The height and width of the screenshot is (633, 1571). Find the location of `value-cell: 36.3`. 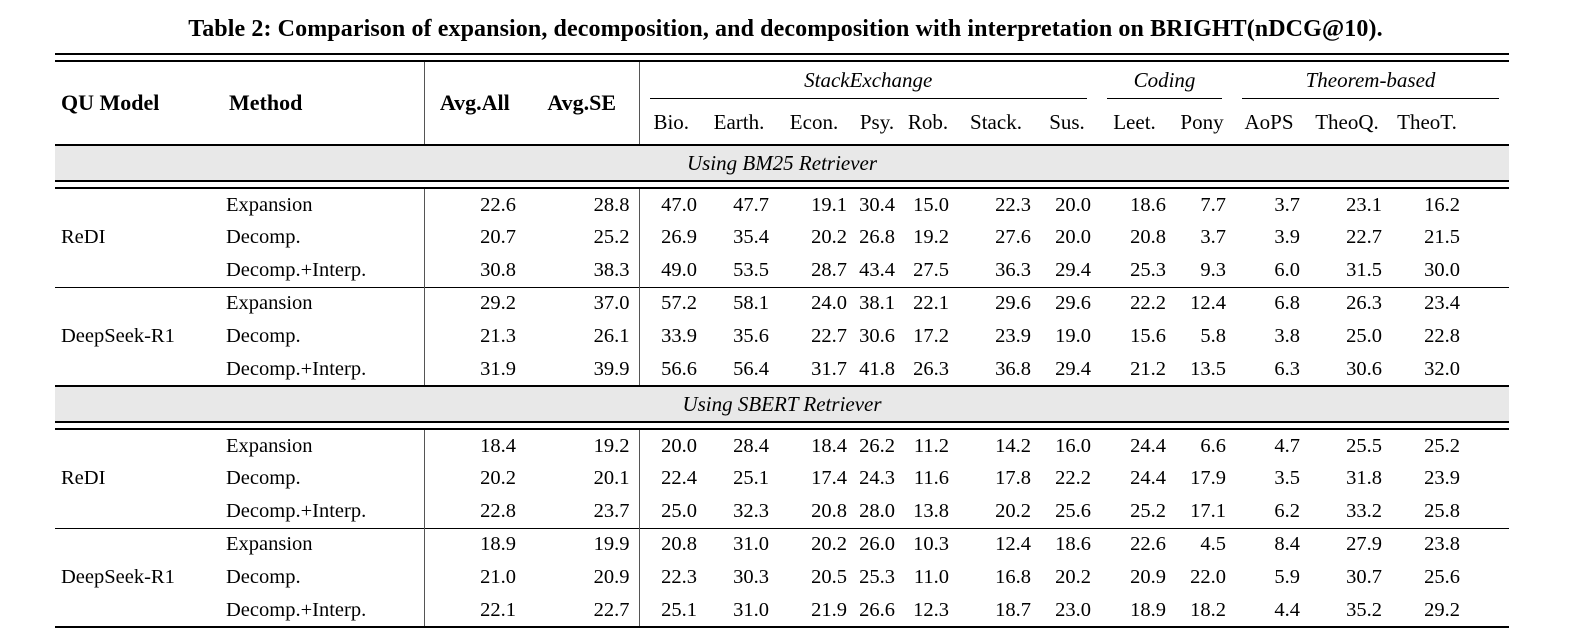

value-cell: 36.3 is located at coordinates (1013, 269).